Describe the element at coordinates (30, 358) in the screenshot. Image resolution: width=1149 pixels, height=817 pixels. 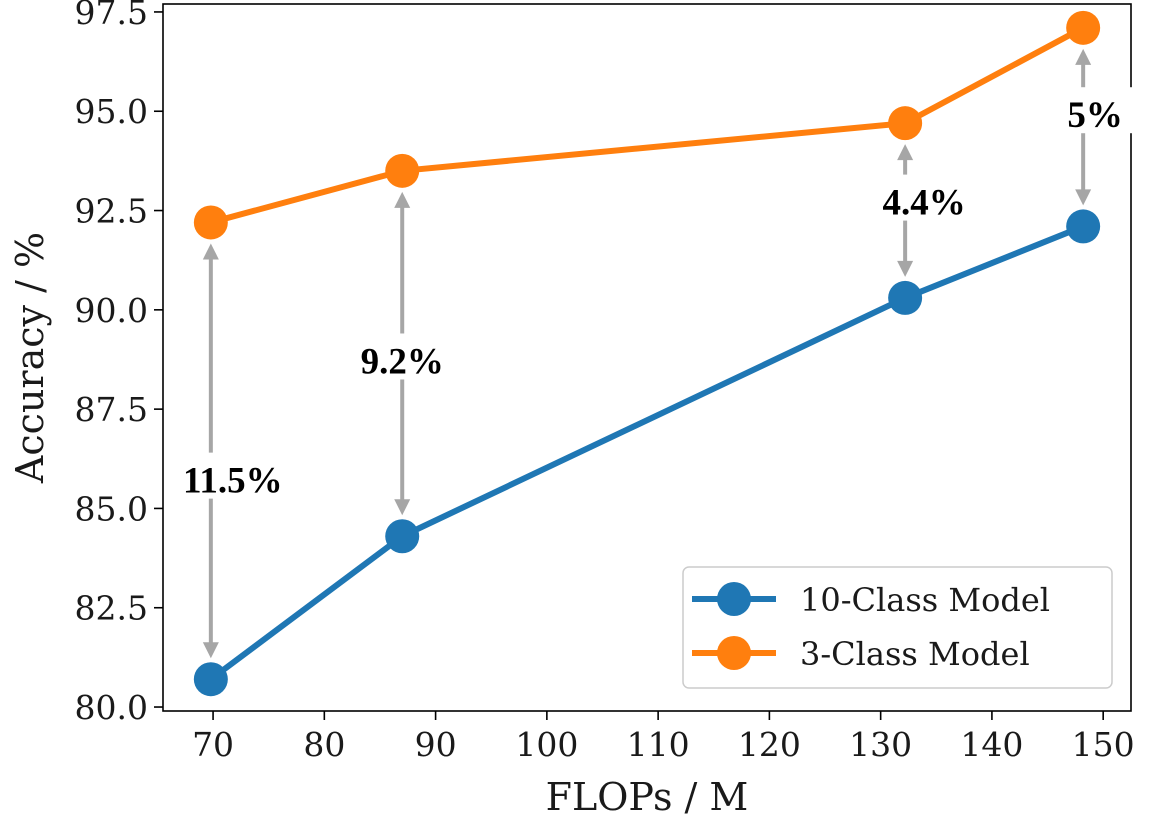
I see `y-axis-title: Accuracy / %` at that location.